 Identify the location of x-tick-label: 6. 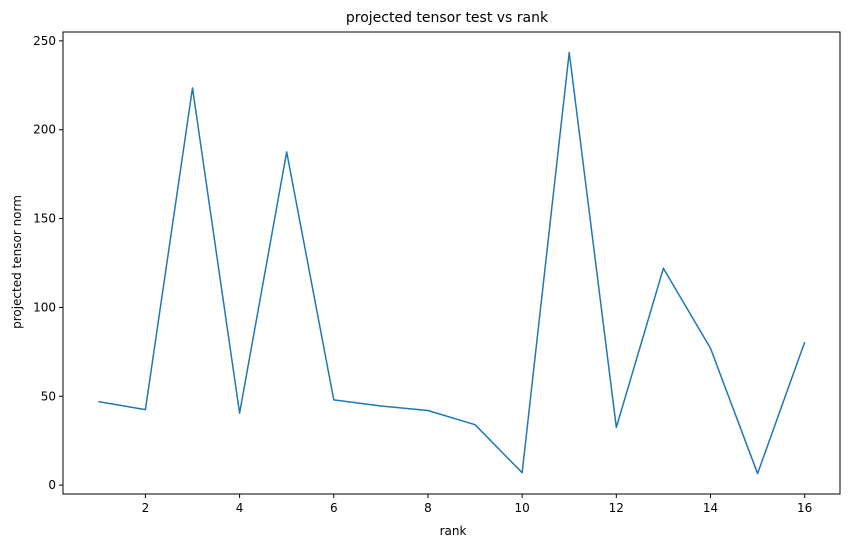
(334, 508).